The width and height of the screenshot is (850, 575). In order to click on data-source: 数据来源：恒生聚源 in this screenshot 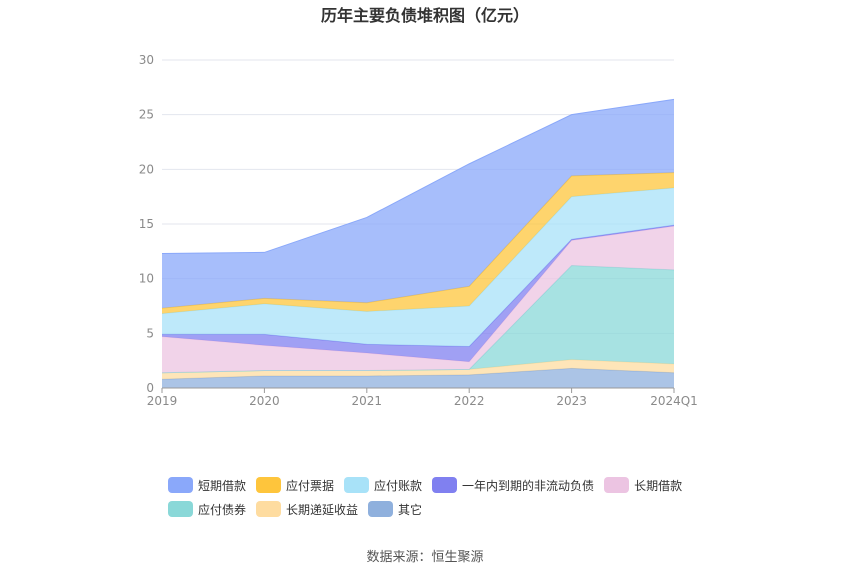, I will do `click(425, 557)`.